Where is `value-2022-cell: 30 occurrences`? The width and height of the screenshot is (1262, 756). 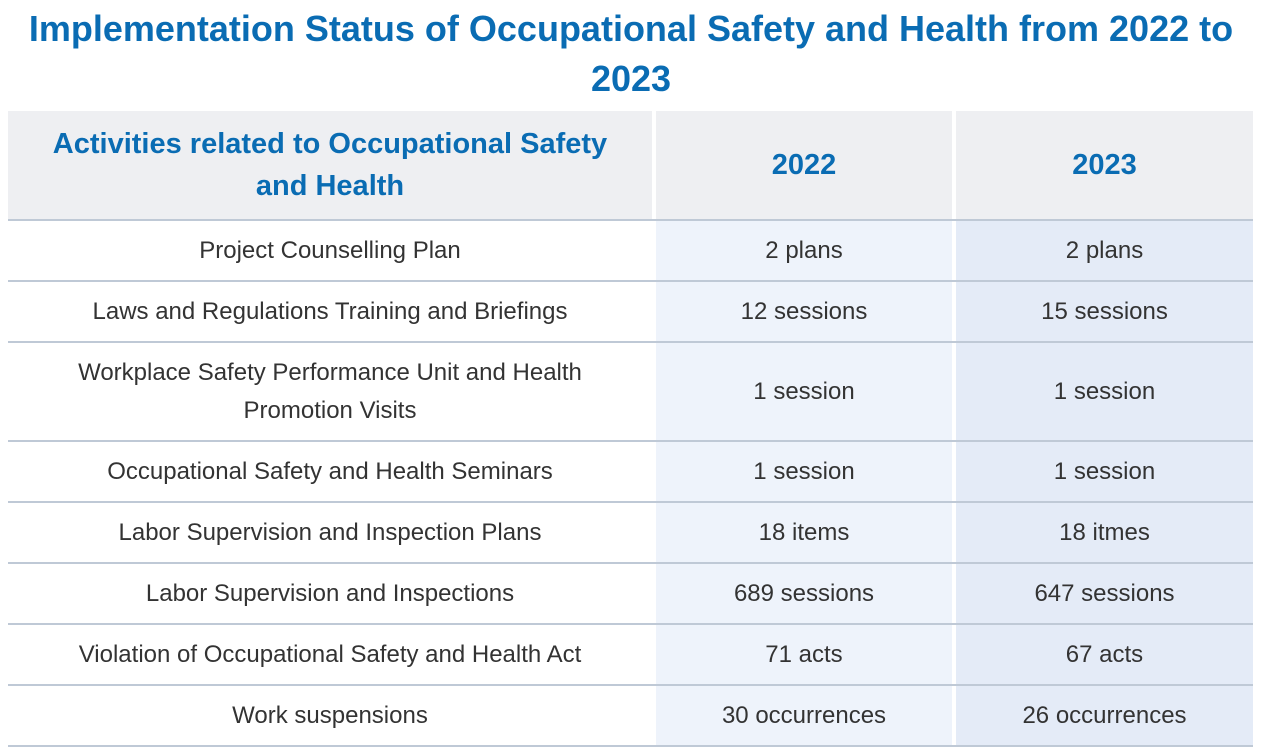
value-2022-cell: 30 occurrences is located at coordinates (804, 715).